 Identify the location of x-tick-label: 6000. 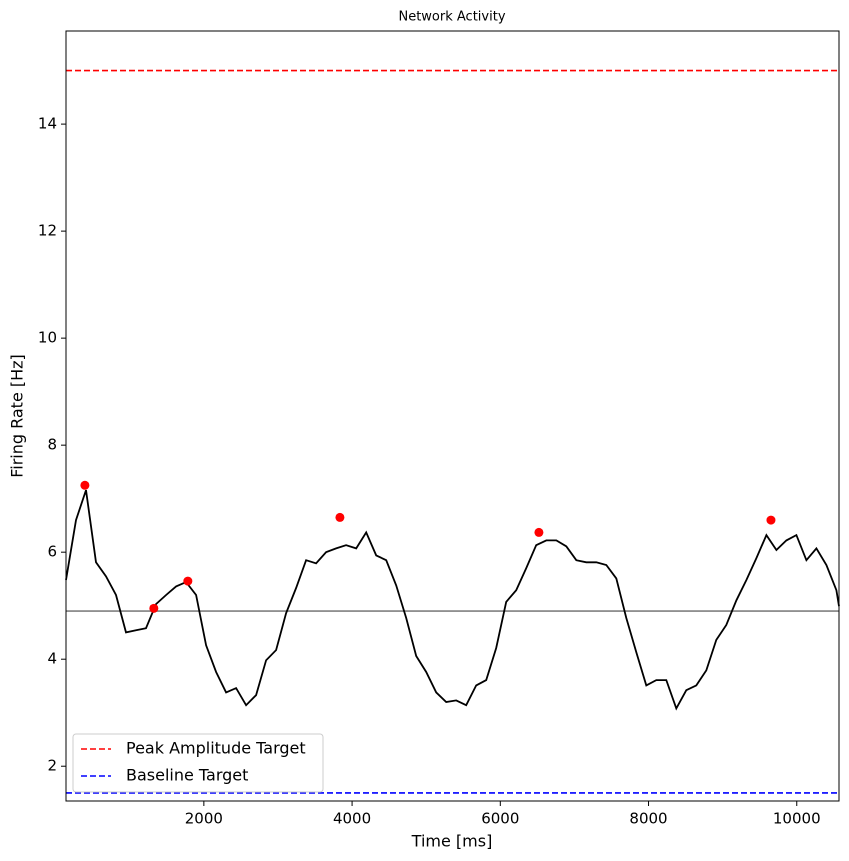
(500, 819).